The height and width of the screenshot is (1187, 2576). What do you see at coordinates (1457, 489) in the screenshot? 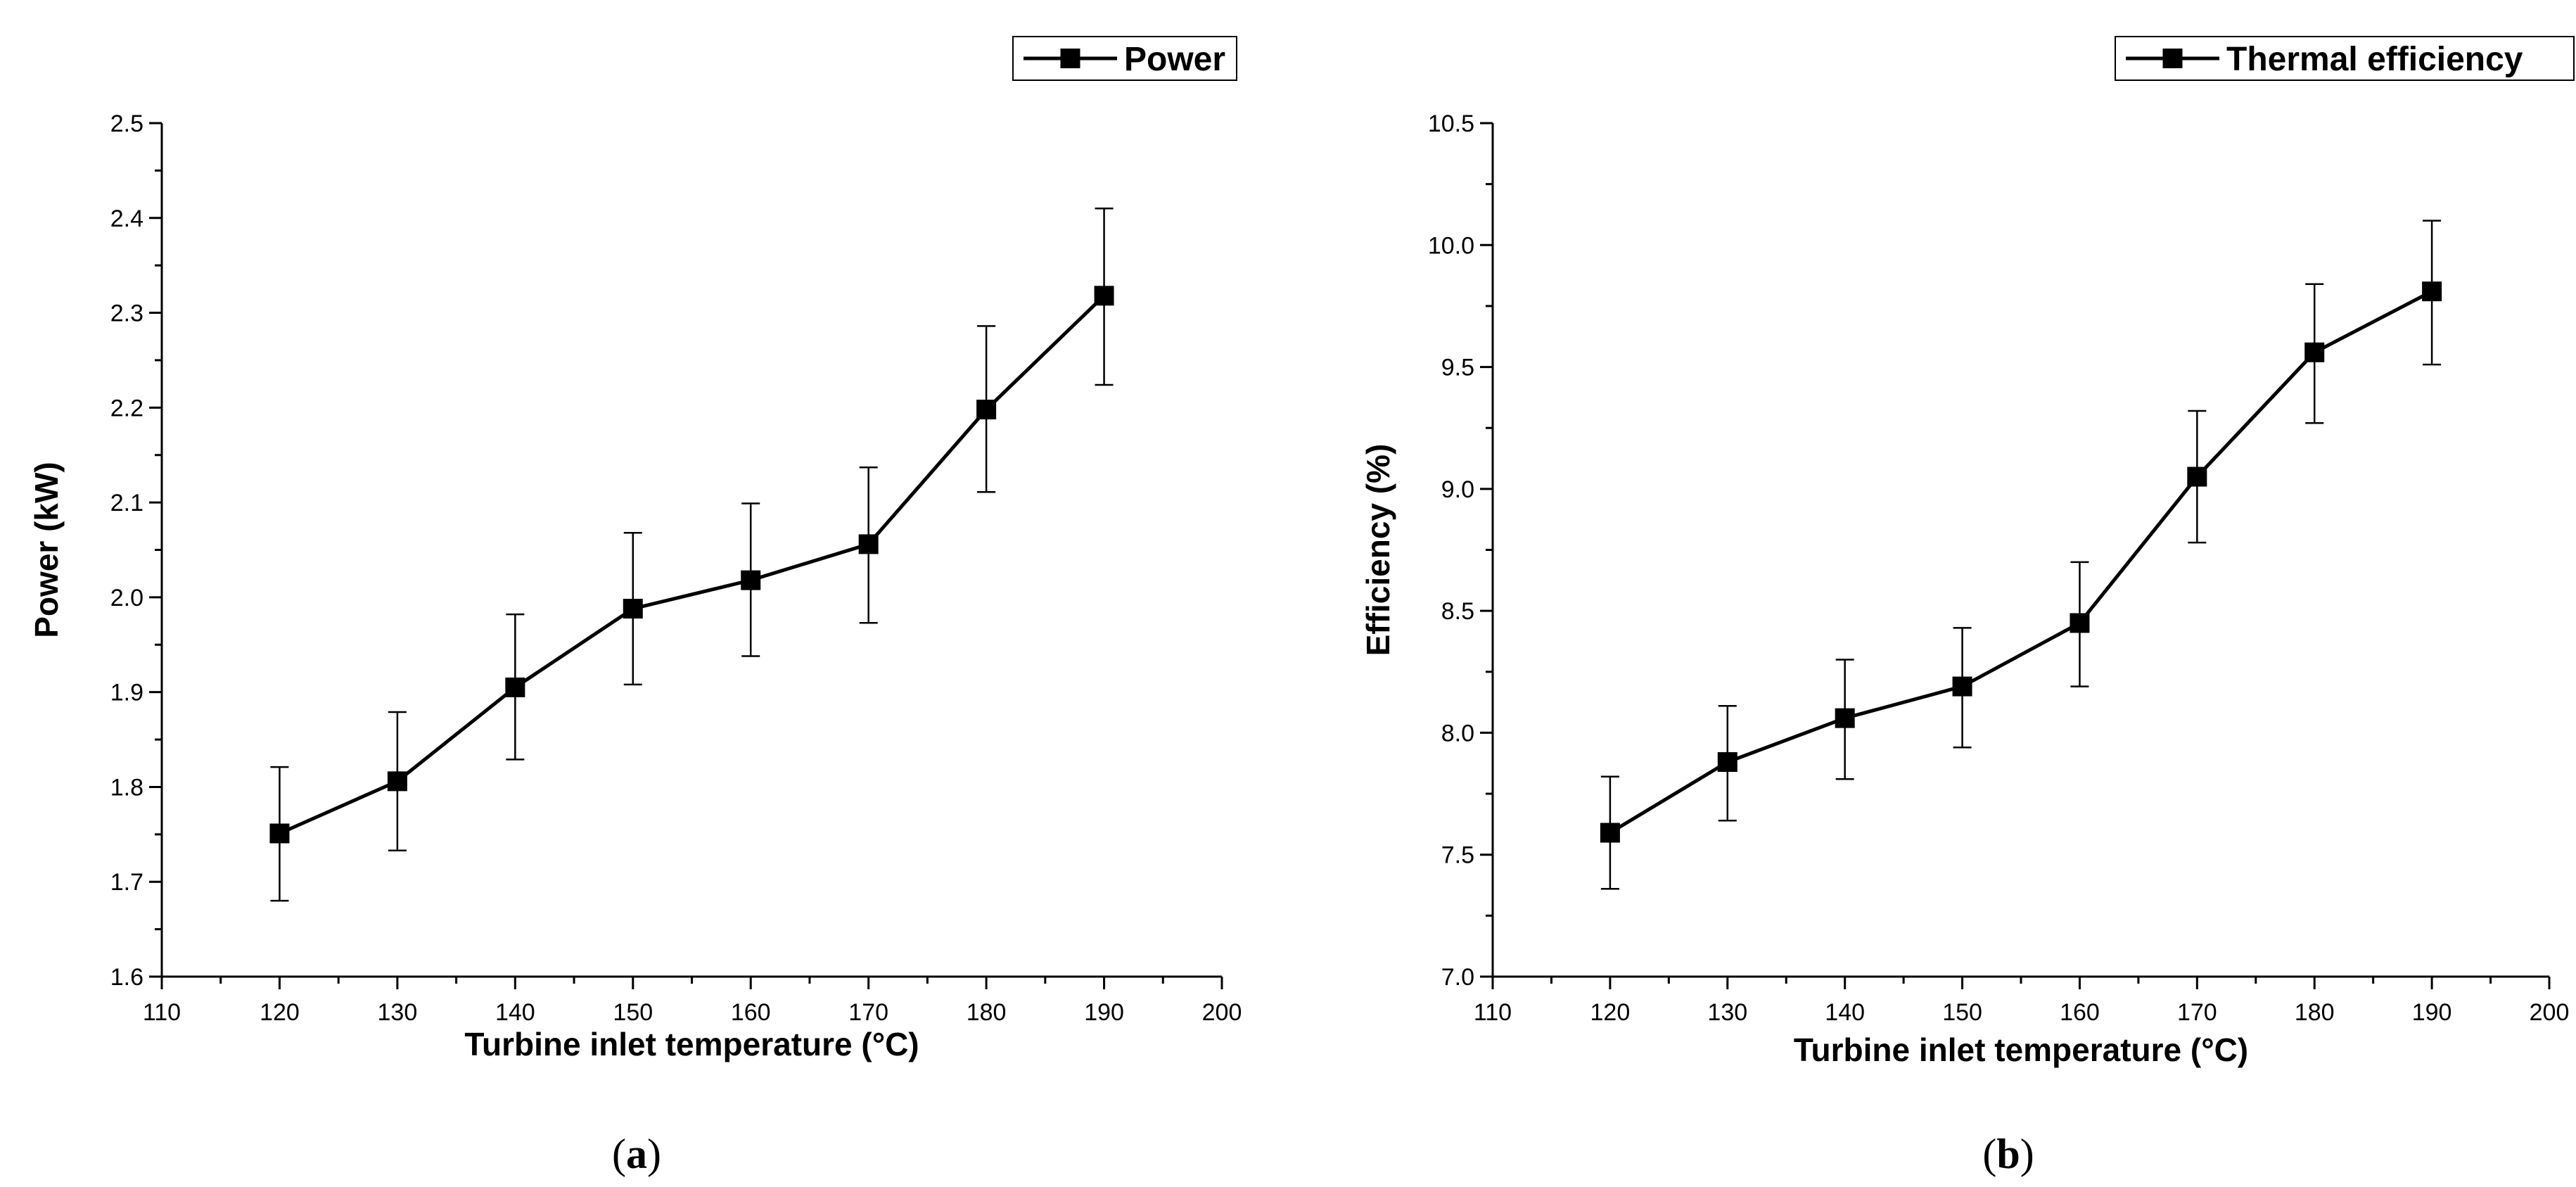
I see `y-tick-label: 9.0` at bounding box center [1457, 489].